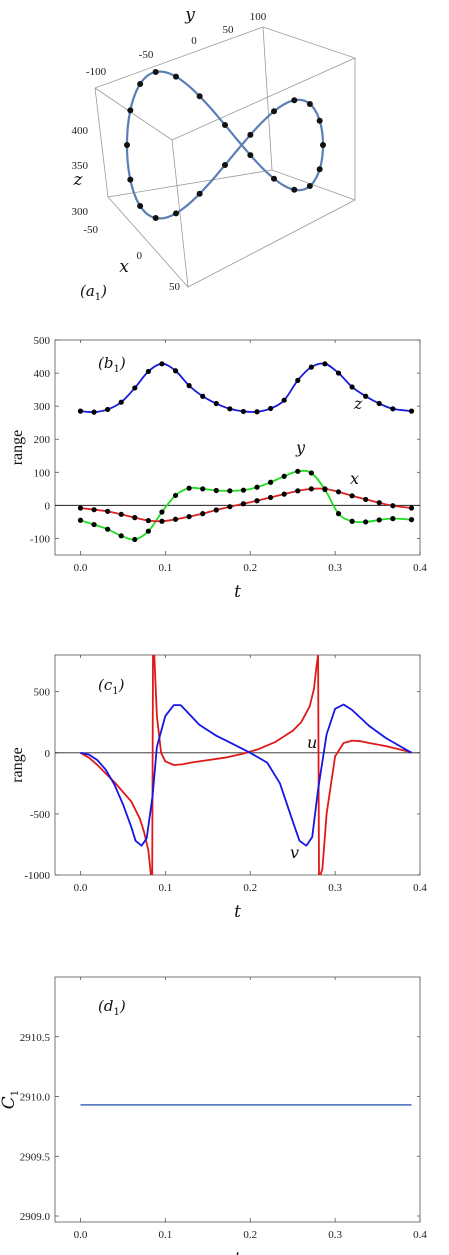 This screenshot has height=1255, width=449. I want to click on z-axis-label: z, so click(78, 180).